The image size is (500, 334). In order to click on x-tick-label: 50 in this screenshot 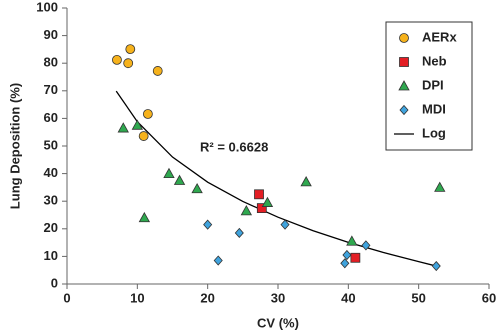, I will do `click(418, 297)`.